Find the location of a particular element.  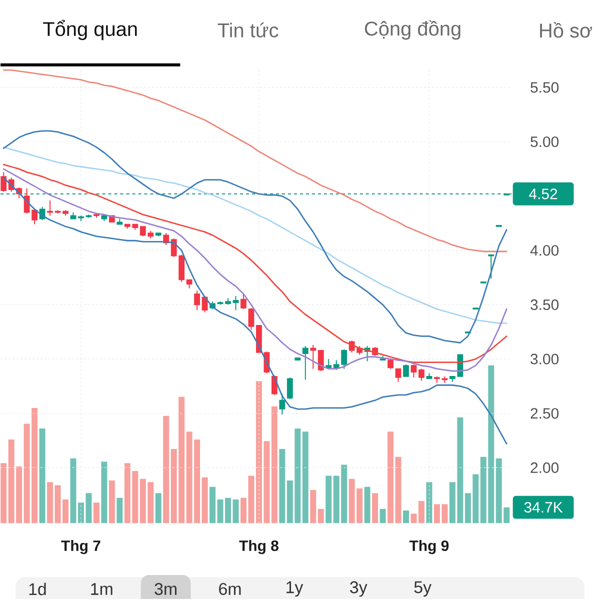

ref-line-label: 4.52 is located at coordinates (542, 194).